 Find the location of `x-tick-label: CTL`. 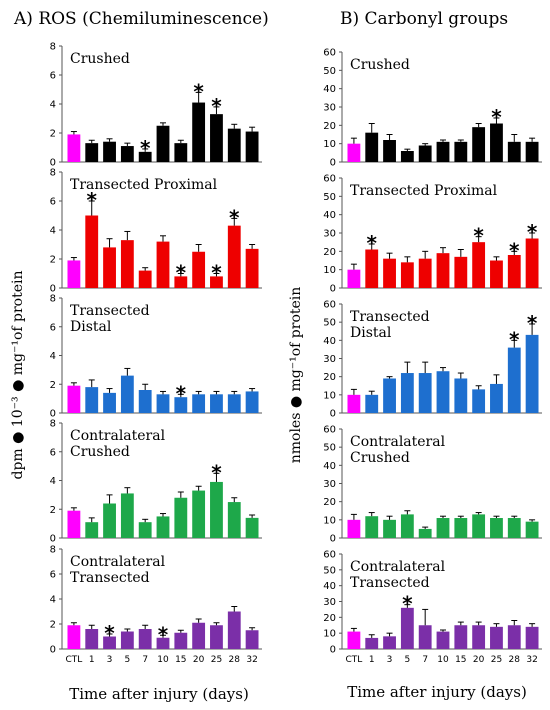

x-tick-label: CTL is located at coordinates (354, 660).